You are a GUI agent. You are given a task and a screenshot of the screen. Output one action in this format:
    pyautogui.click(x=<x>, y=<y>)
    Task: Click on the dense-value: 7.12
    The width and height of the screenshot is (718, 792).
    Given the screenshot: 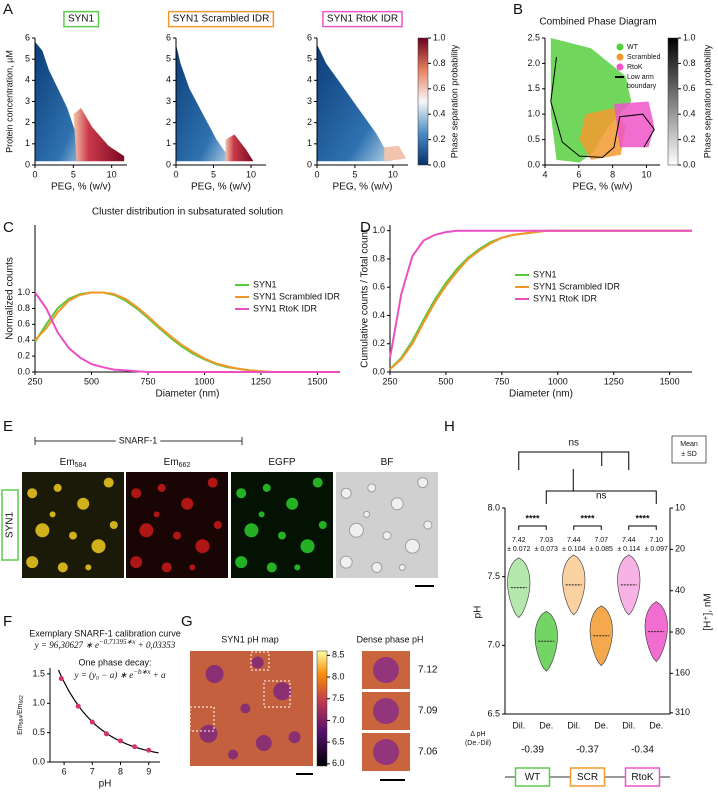 What is the action you would take?
    pyautogui.click(x=428, y=670)
    